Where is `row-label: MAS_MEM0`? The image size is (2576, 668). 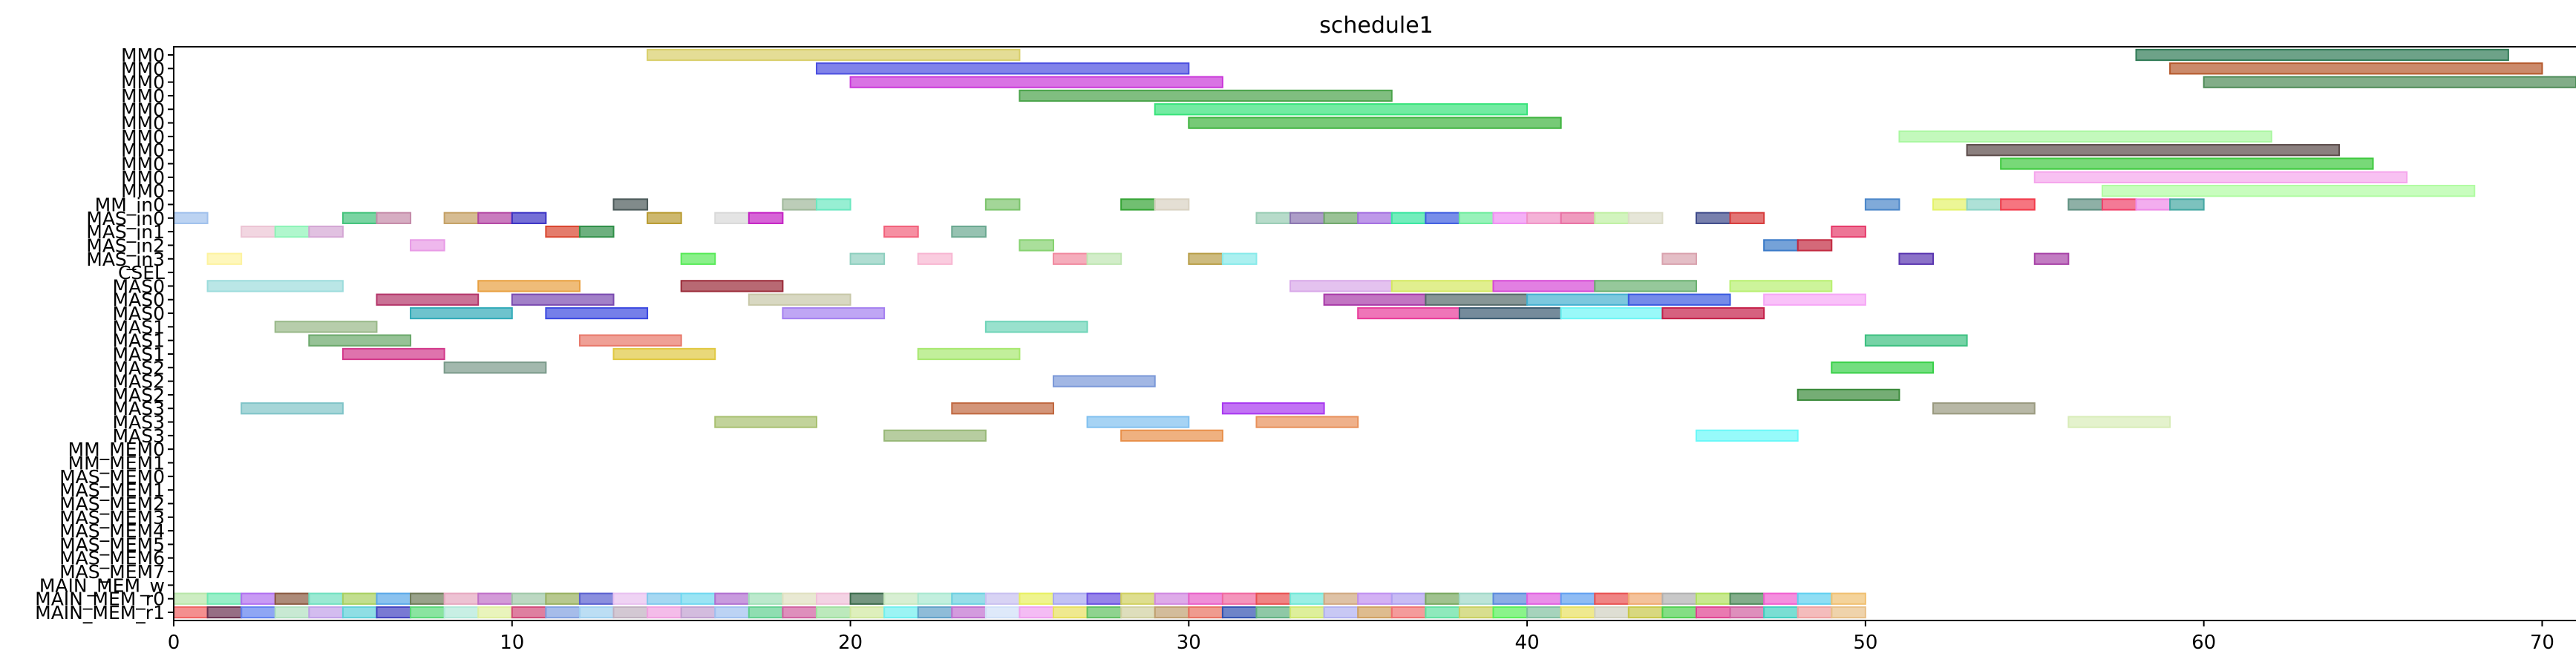
row-label: MAS_MEM0 is located at coordinates (112, 477).